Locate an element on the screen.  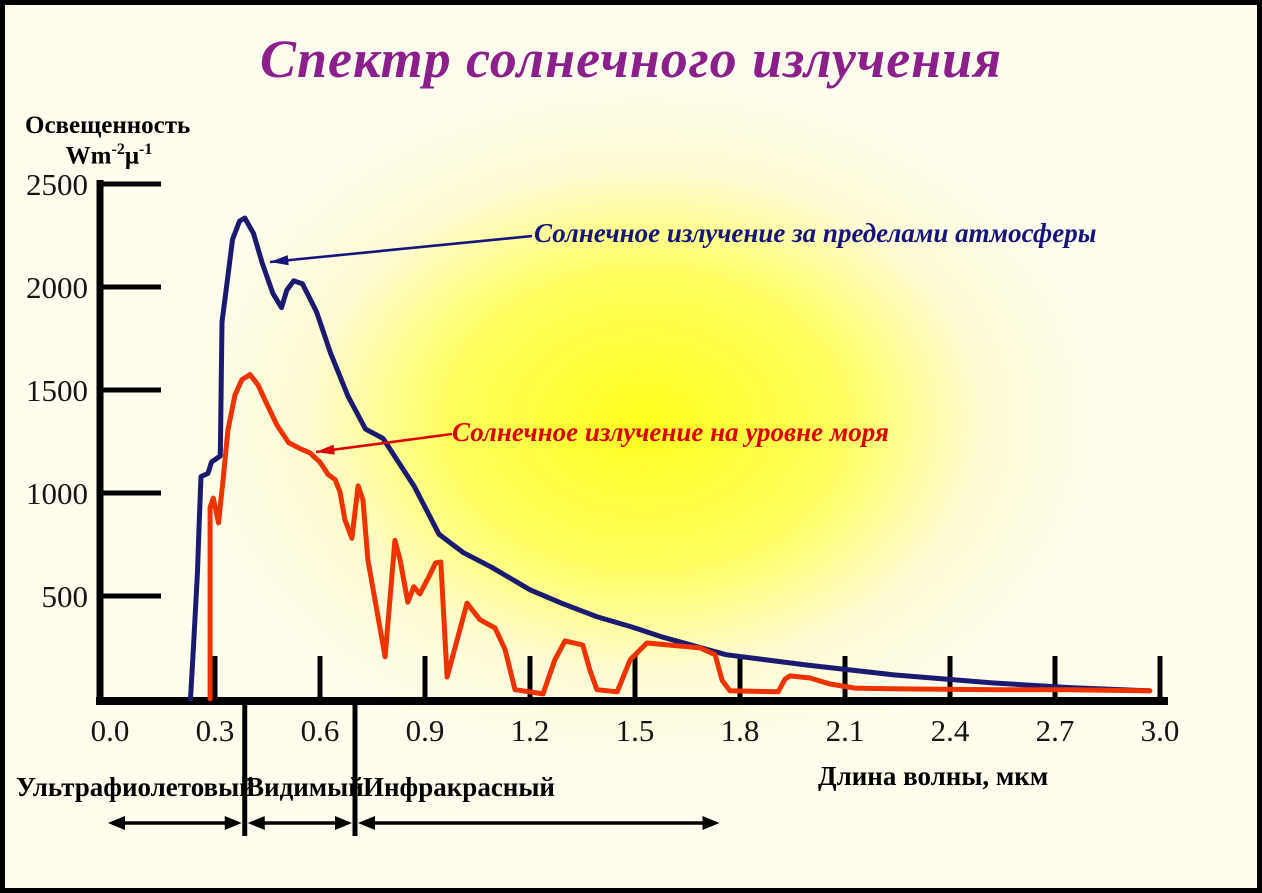
region-label-infrared: Инфракрасный is located at coordinates (458, 787).